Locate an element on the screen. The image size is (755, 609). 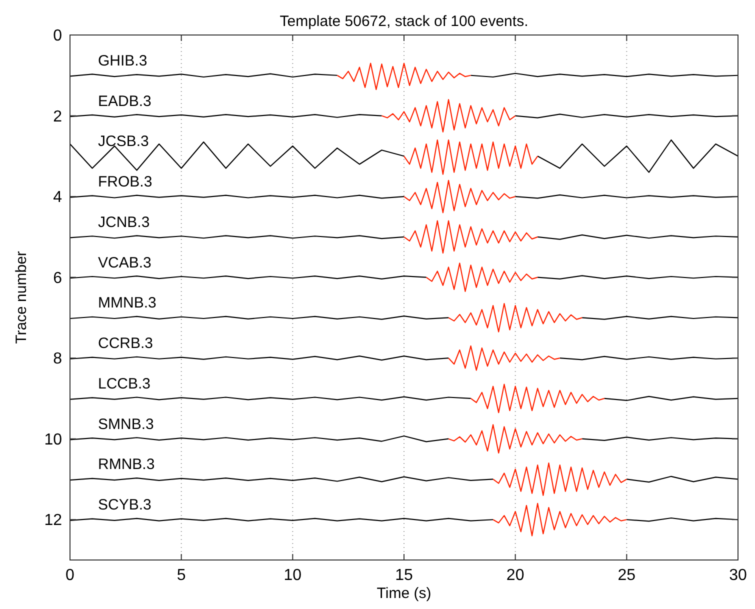
series-label: RMNB.3 is located at coordinates (126, 465).